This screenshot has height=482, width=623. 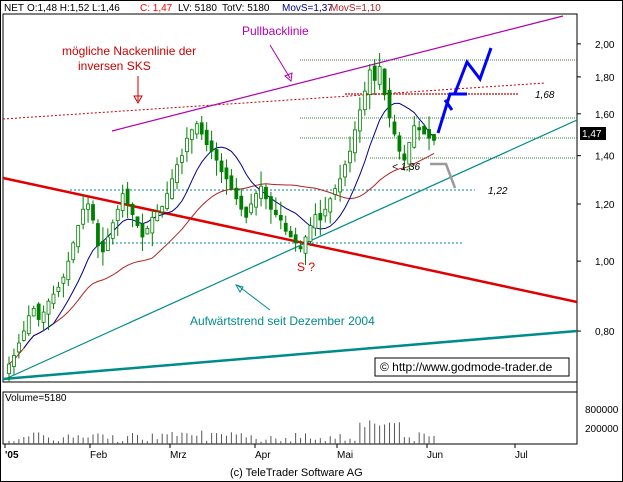 I want to click on header-total-volume: TotV: 5180, so click(x=246, y=8).